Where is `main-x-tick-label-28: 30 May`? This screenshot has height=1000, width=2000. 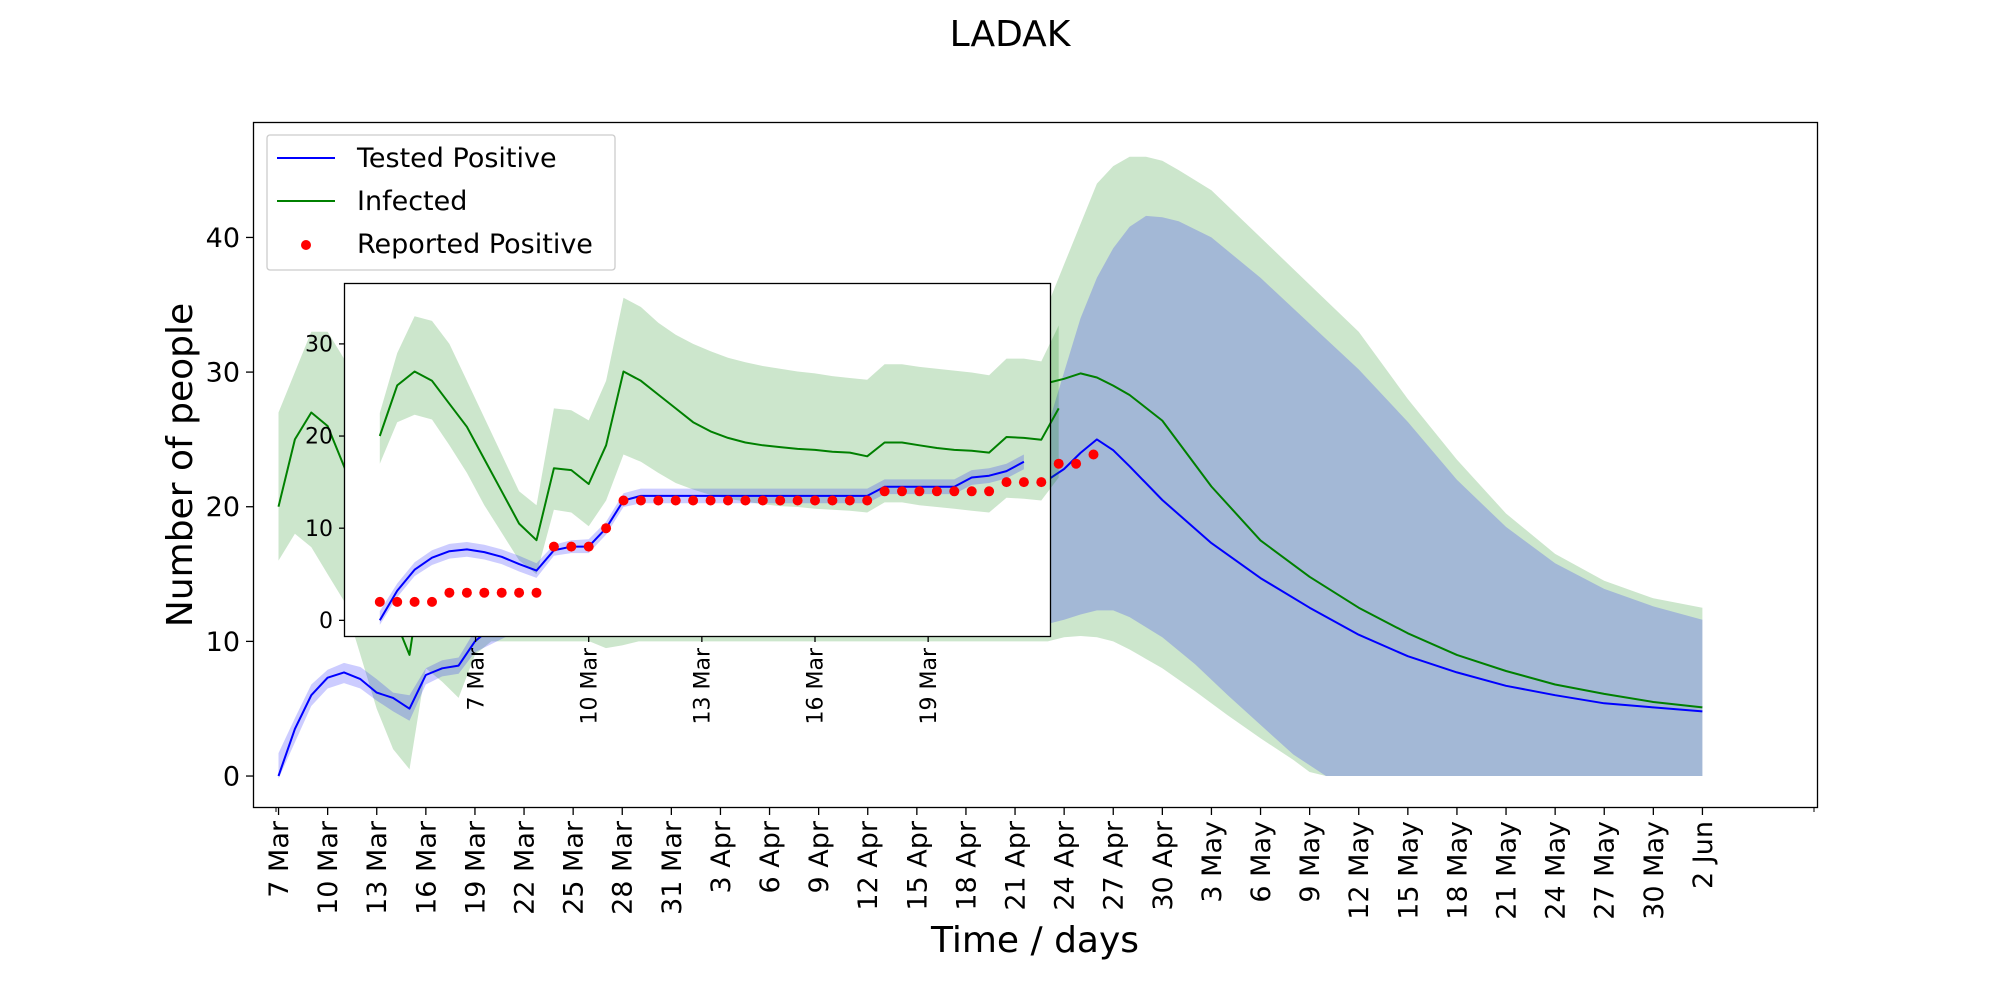
main-x-tick-label-28: 30 May is located at coordinates (1654, 870).